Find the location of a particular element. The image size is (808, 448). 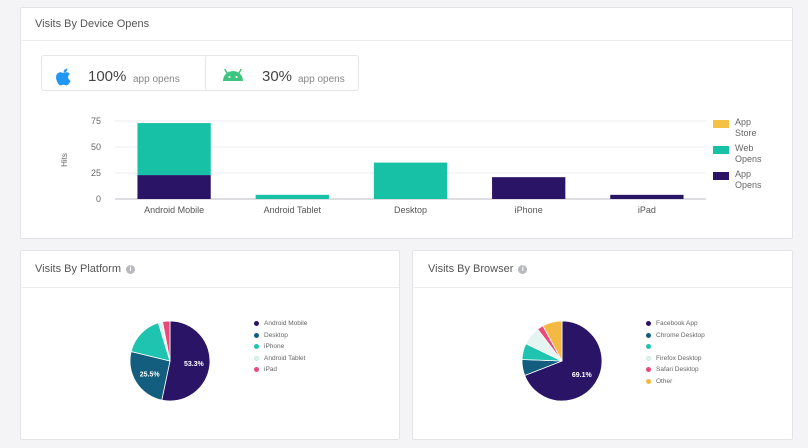

android-app-opens-card: 30% app opens is located at coordinates (282, 73).